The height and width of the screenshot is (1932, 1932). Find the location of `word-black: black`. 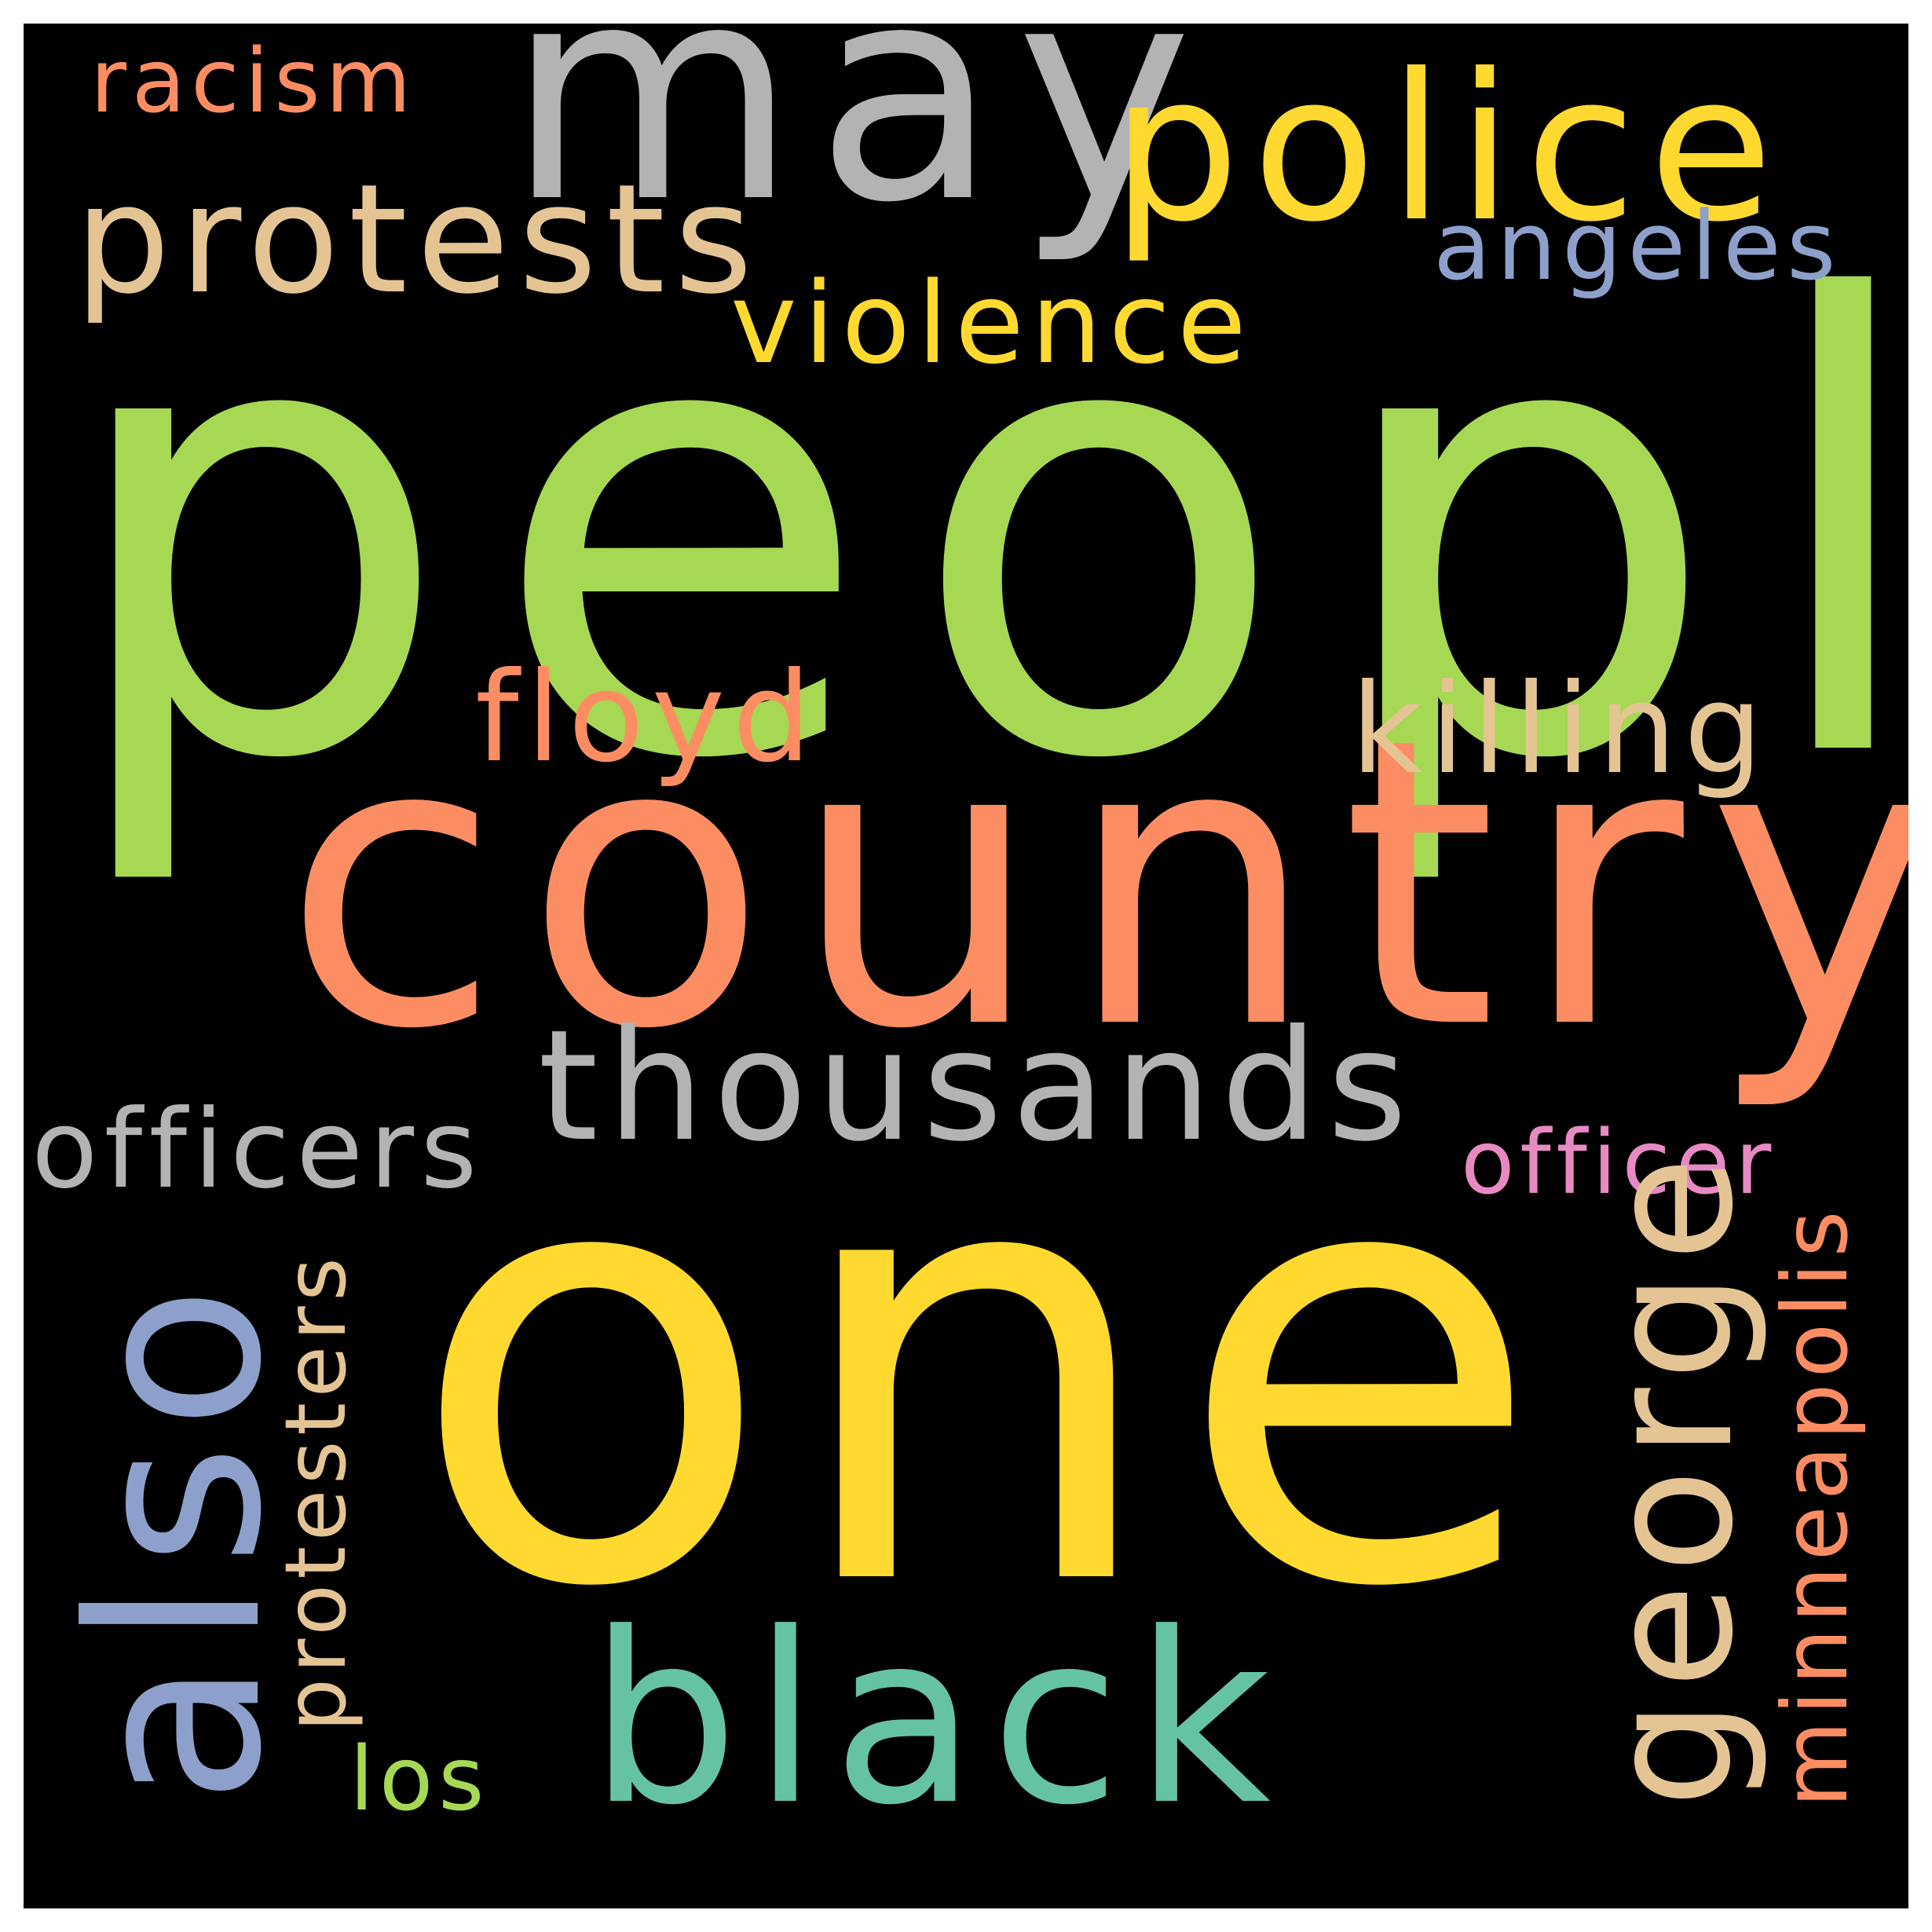

word-black: black is located at coordinates (937, 1720).